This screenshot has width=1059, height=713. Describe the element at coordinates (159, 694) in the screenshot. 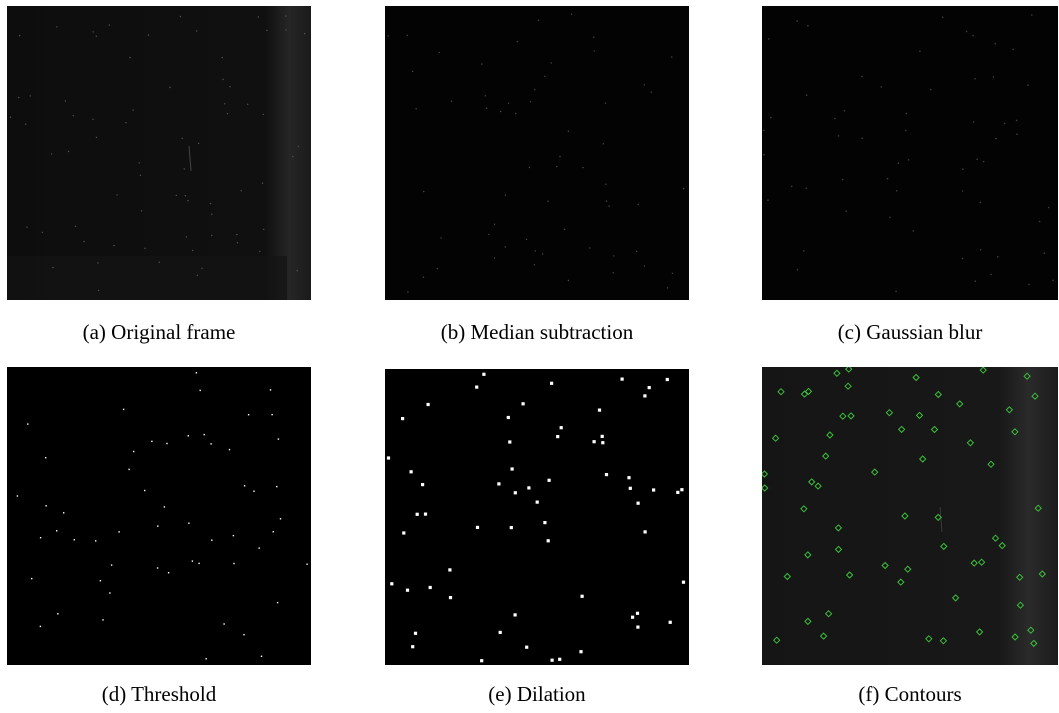

I see `caption-threshold: (d) Threshold` at that location.